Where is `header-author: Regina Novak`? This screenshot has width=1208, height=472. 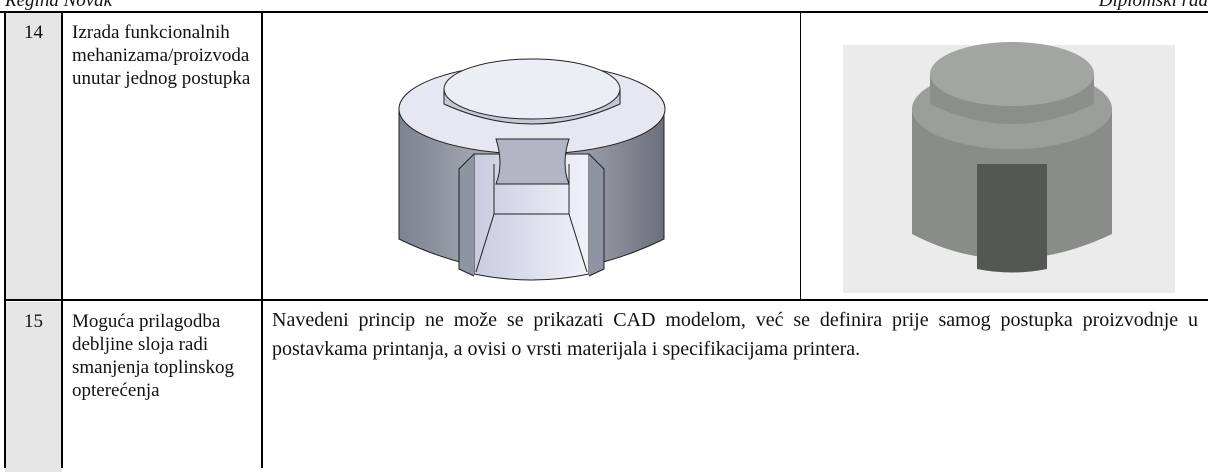
header-author: Regina Novak is located at coordinates (59, 5).